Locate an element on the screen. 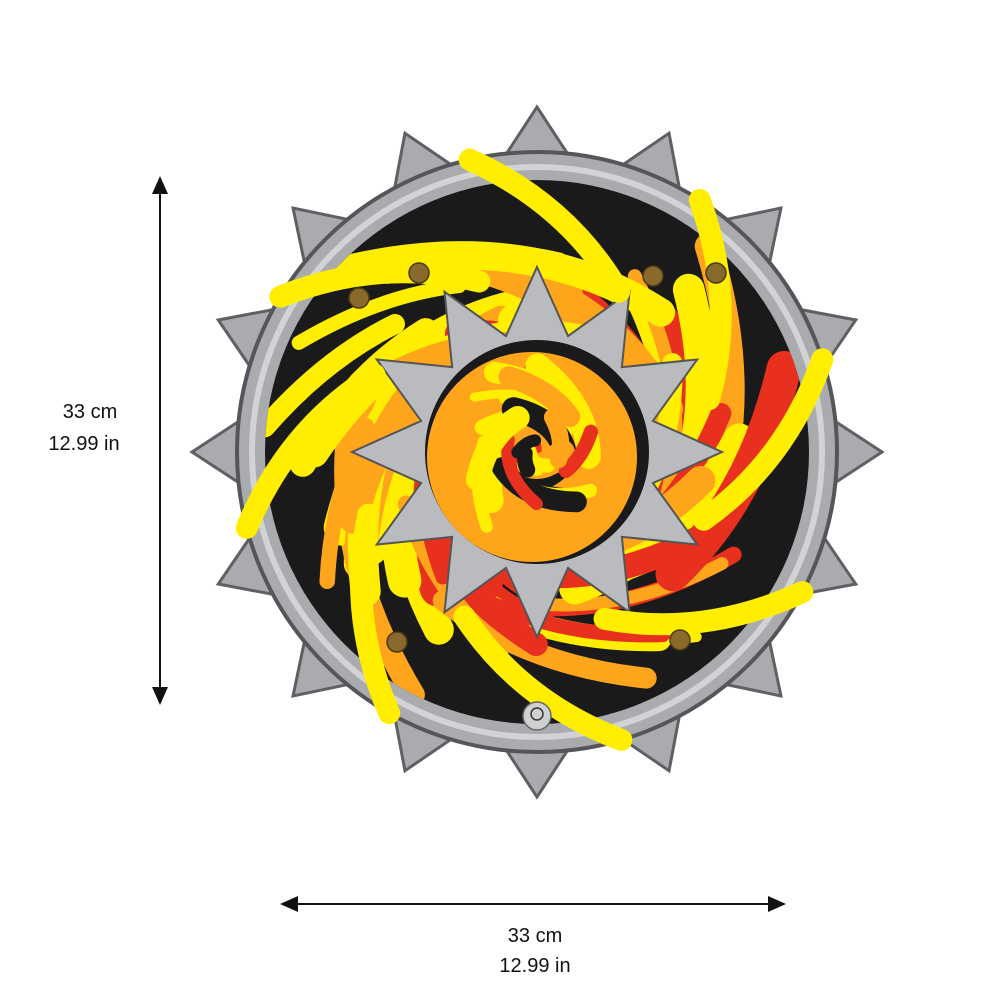  height-metric: 33 cm is located at coordinates (90, 412).